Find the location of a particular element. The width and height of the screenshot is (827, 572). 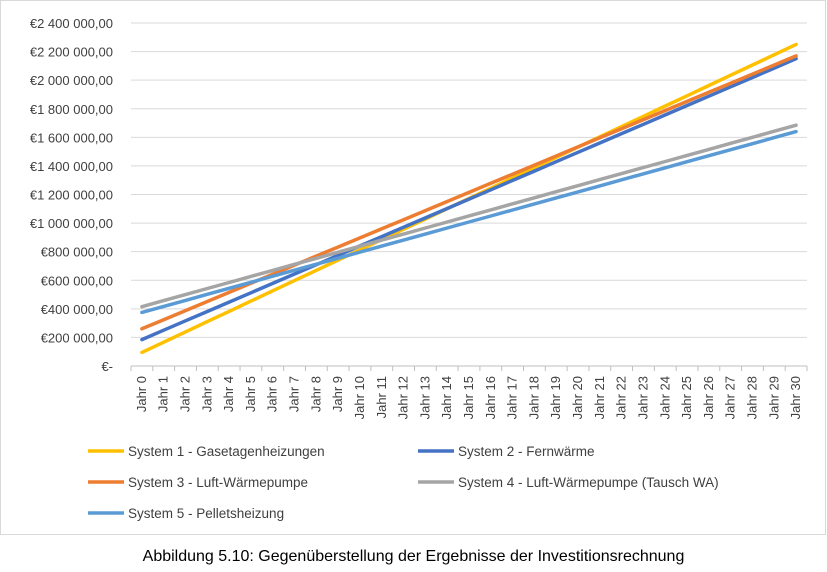

legend-label-3: System 3 - Luft-Wärmepumpe is located at coordinates (218, 482).